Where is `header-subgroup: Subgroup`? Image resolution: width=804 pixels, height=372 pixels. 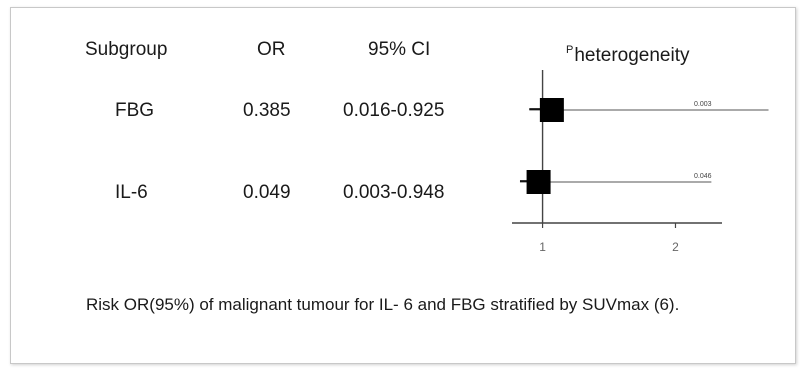 header-subgroup: Subgroup is located at coordinates (126, 49).